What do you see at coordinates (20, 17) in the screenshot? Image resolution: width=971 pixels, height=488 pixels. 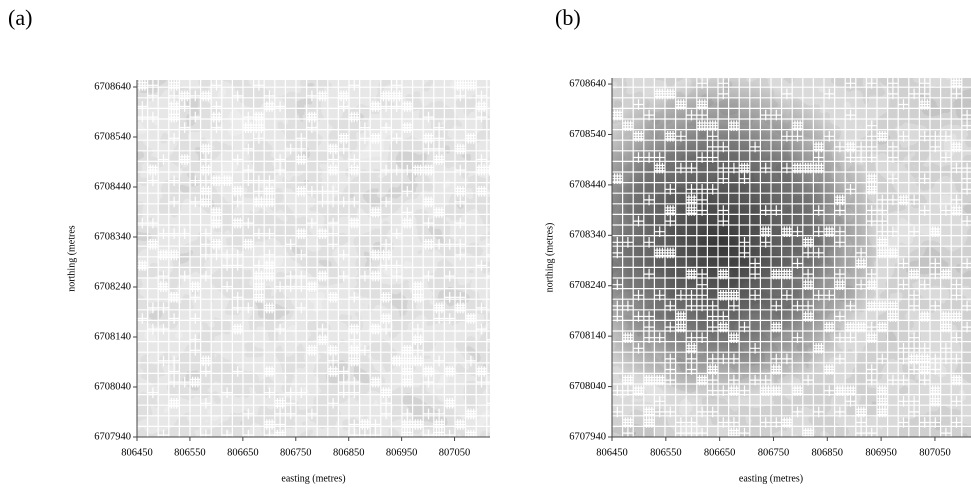 I see `panel-label: (a)` at bounding box center [20, 17].